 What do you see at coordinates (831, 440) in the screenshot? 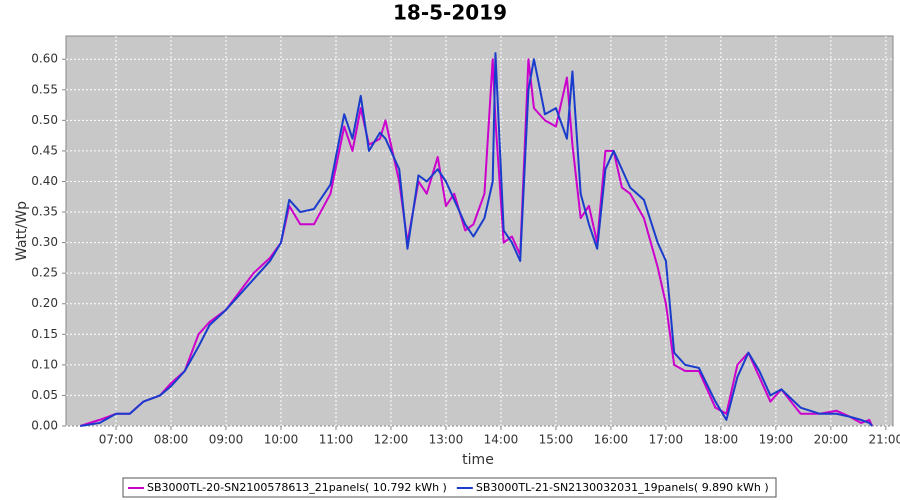
I see `x-tick-label: 20:00` at bounding box center [831, 440].